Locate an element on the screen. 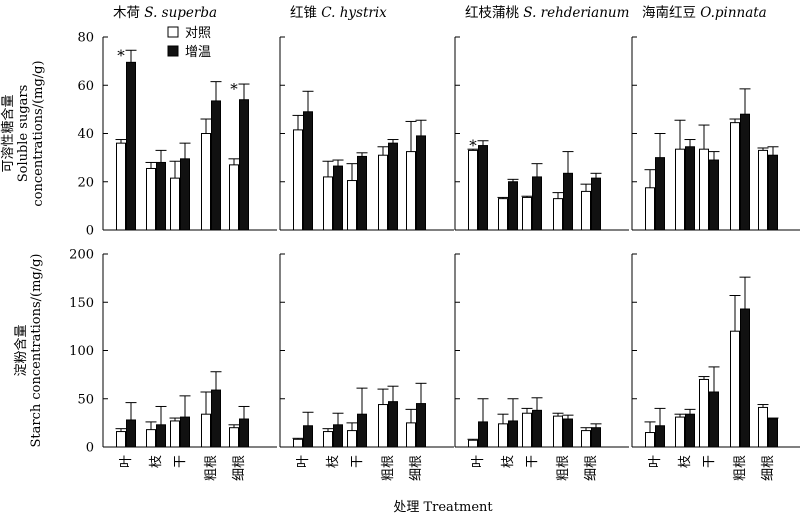  y-axis-label-line: 可溶性糖含量 is located at coordinates (8, 133).